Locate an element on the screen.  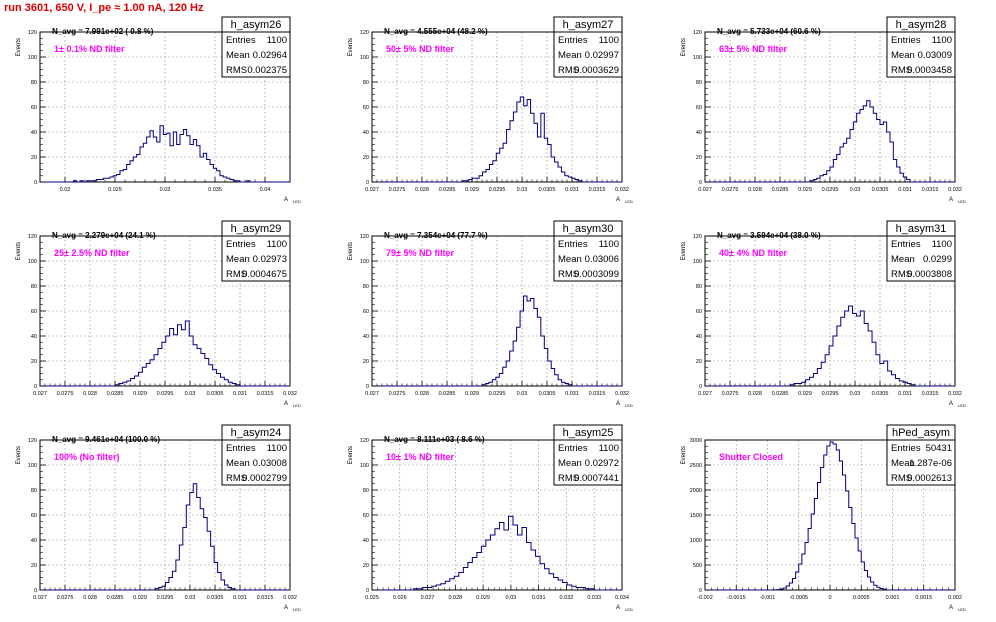
filter-label: 79± 5% ND filter is located at coordinates (420, 253).